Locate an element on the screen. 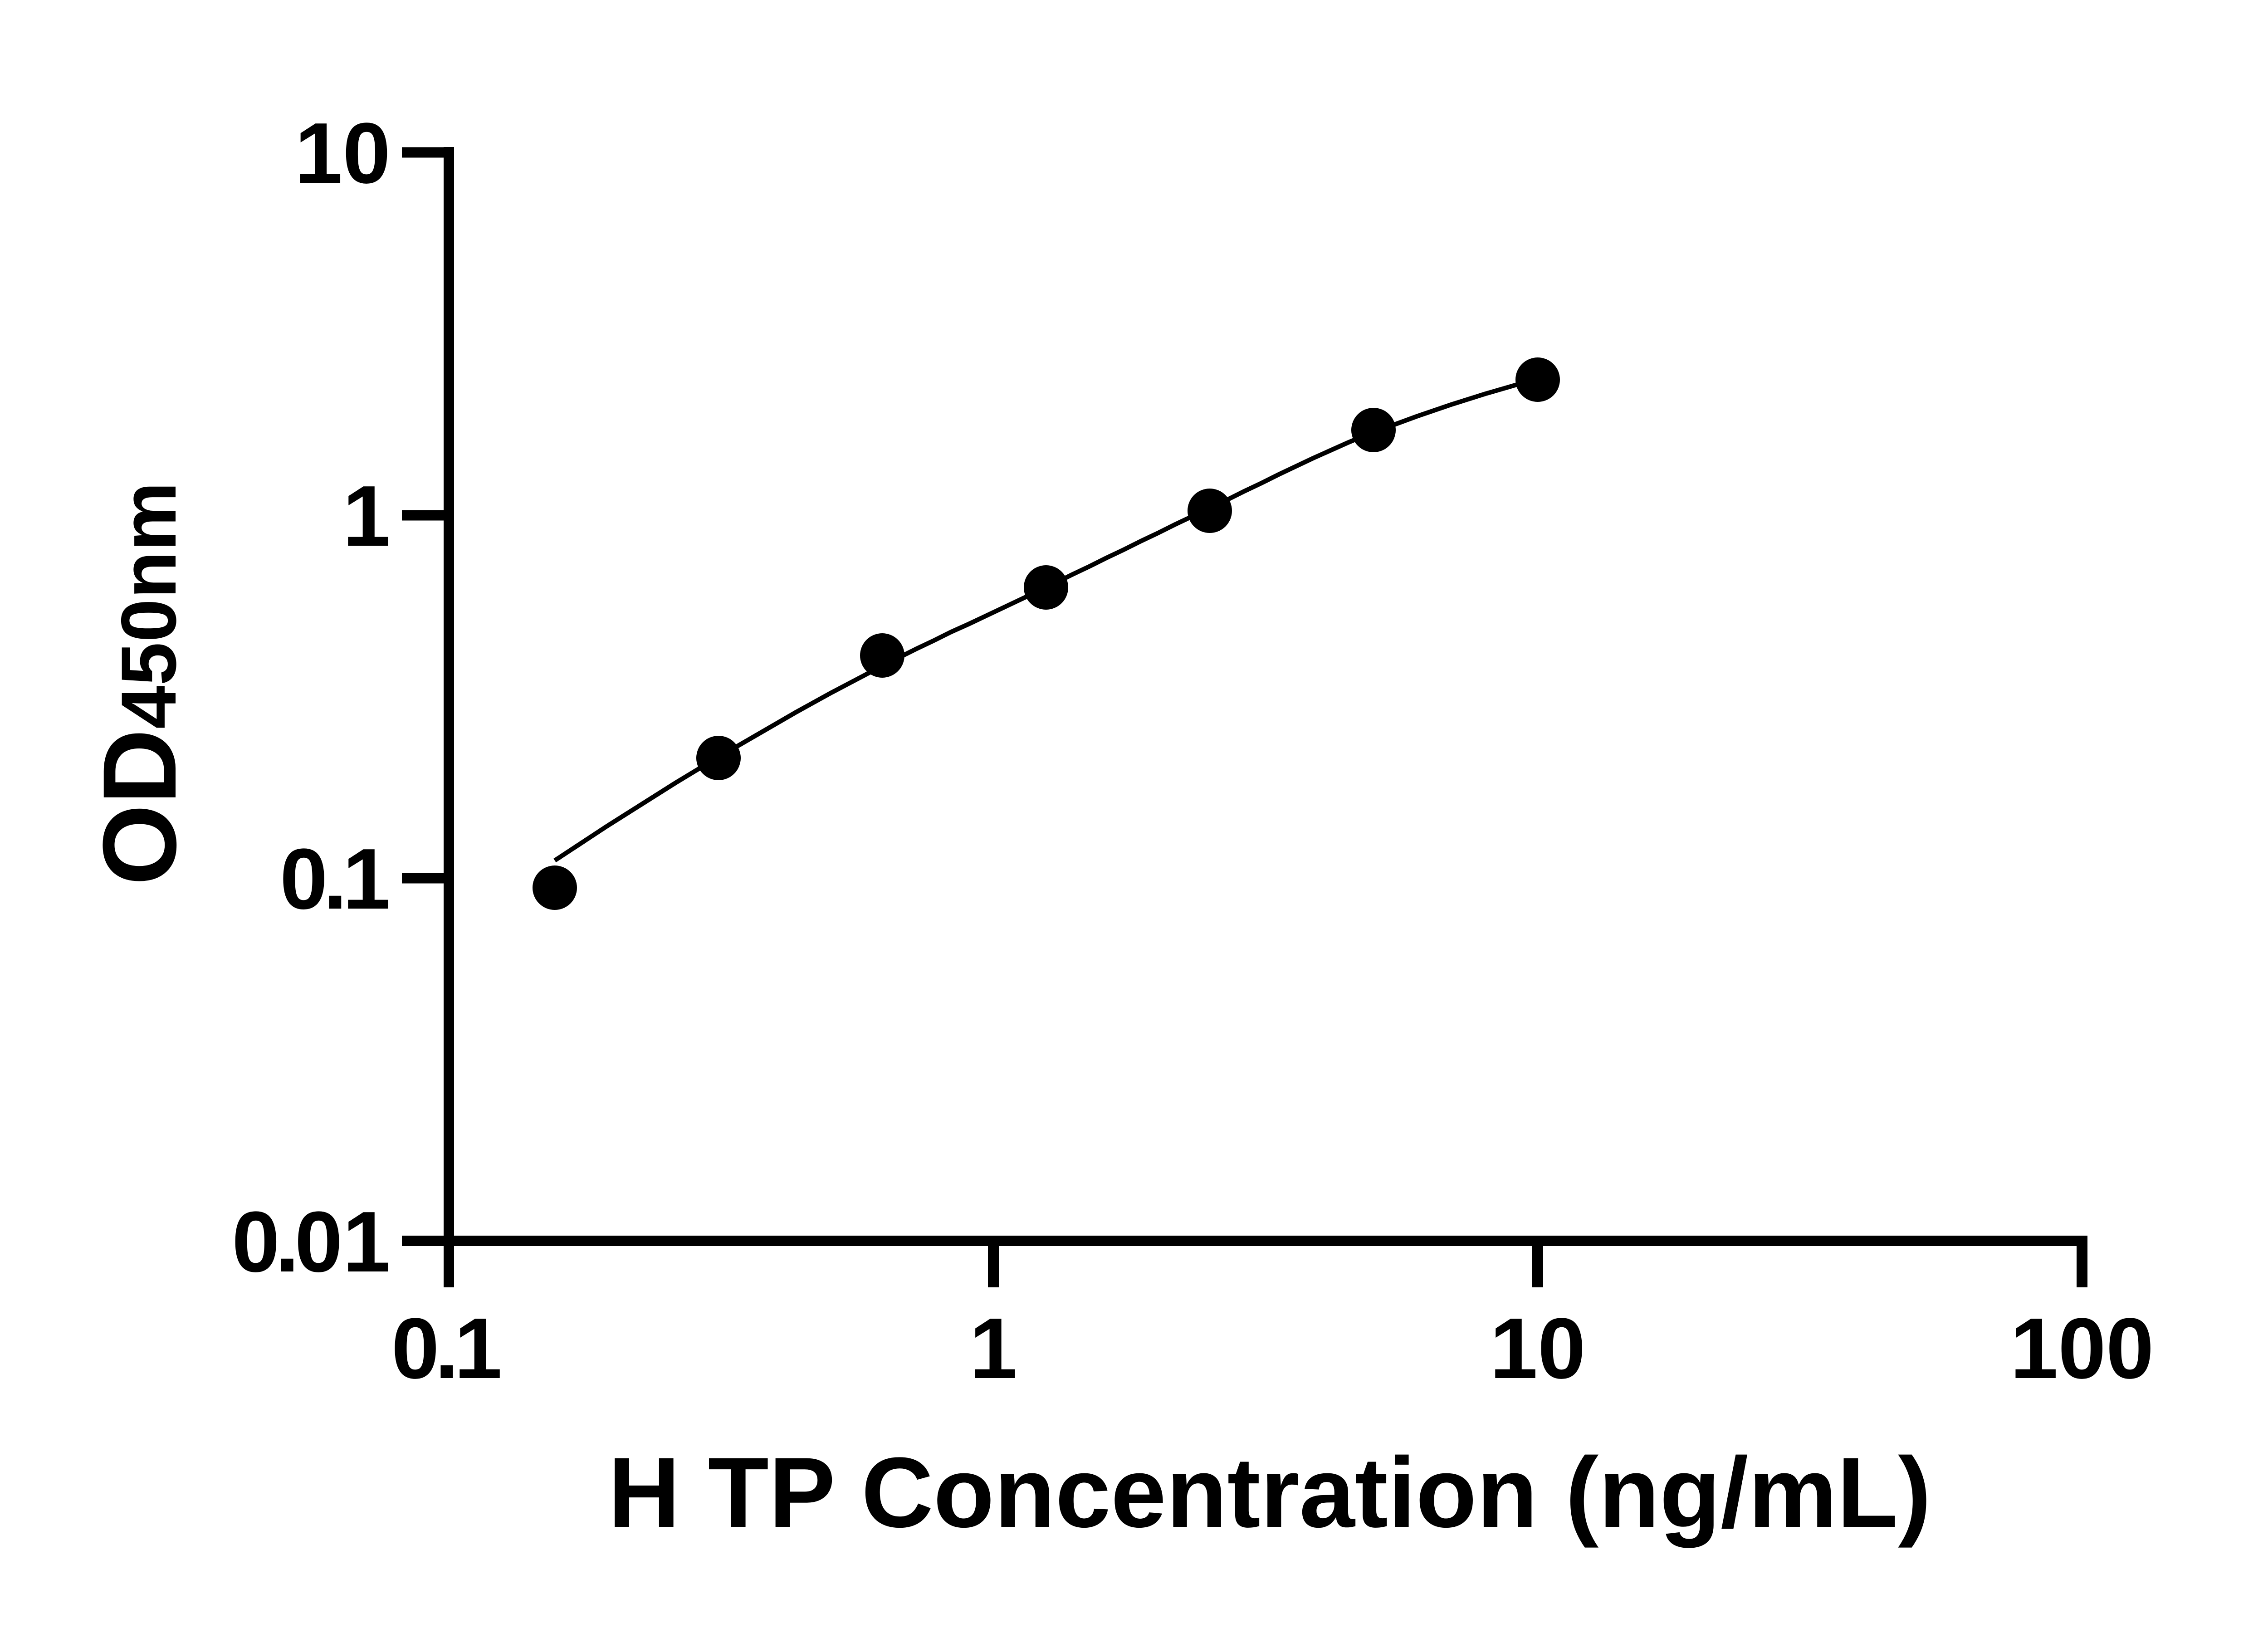 The image size is (2268, 1633). svg-text: 0.01 is located at coordinates (311, 1242).